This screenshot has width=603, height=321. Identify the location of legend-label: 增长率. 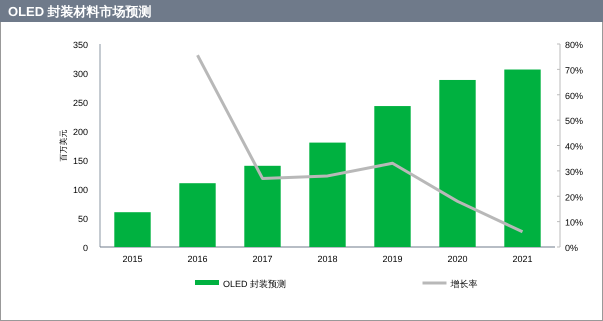
(464, 284).